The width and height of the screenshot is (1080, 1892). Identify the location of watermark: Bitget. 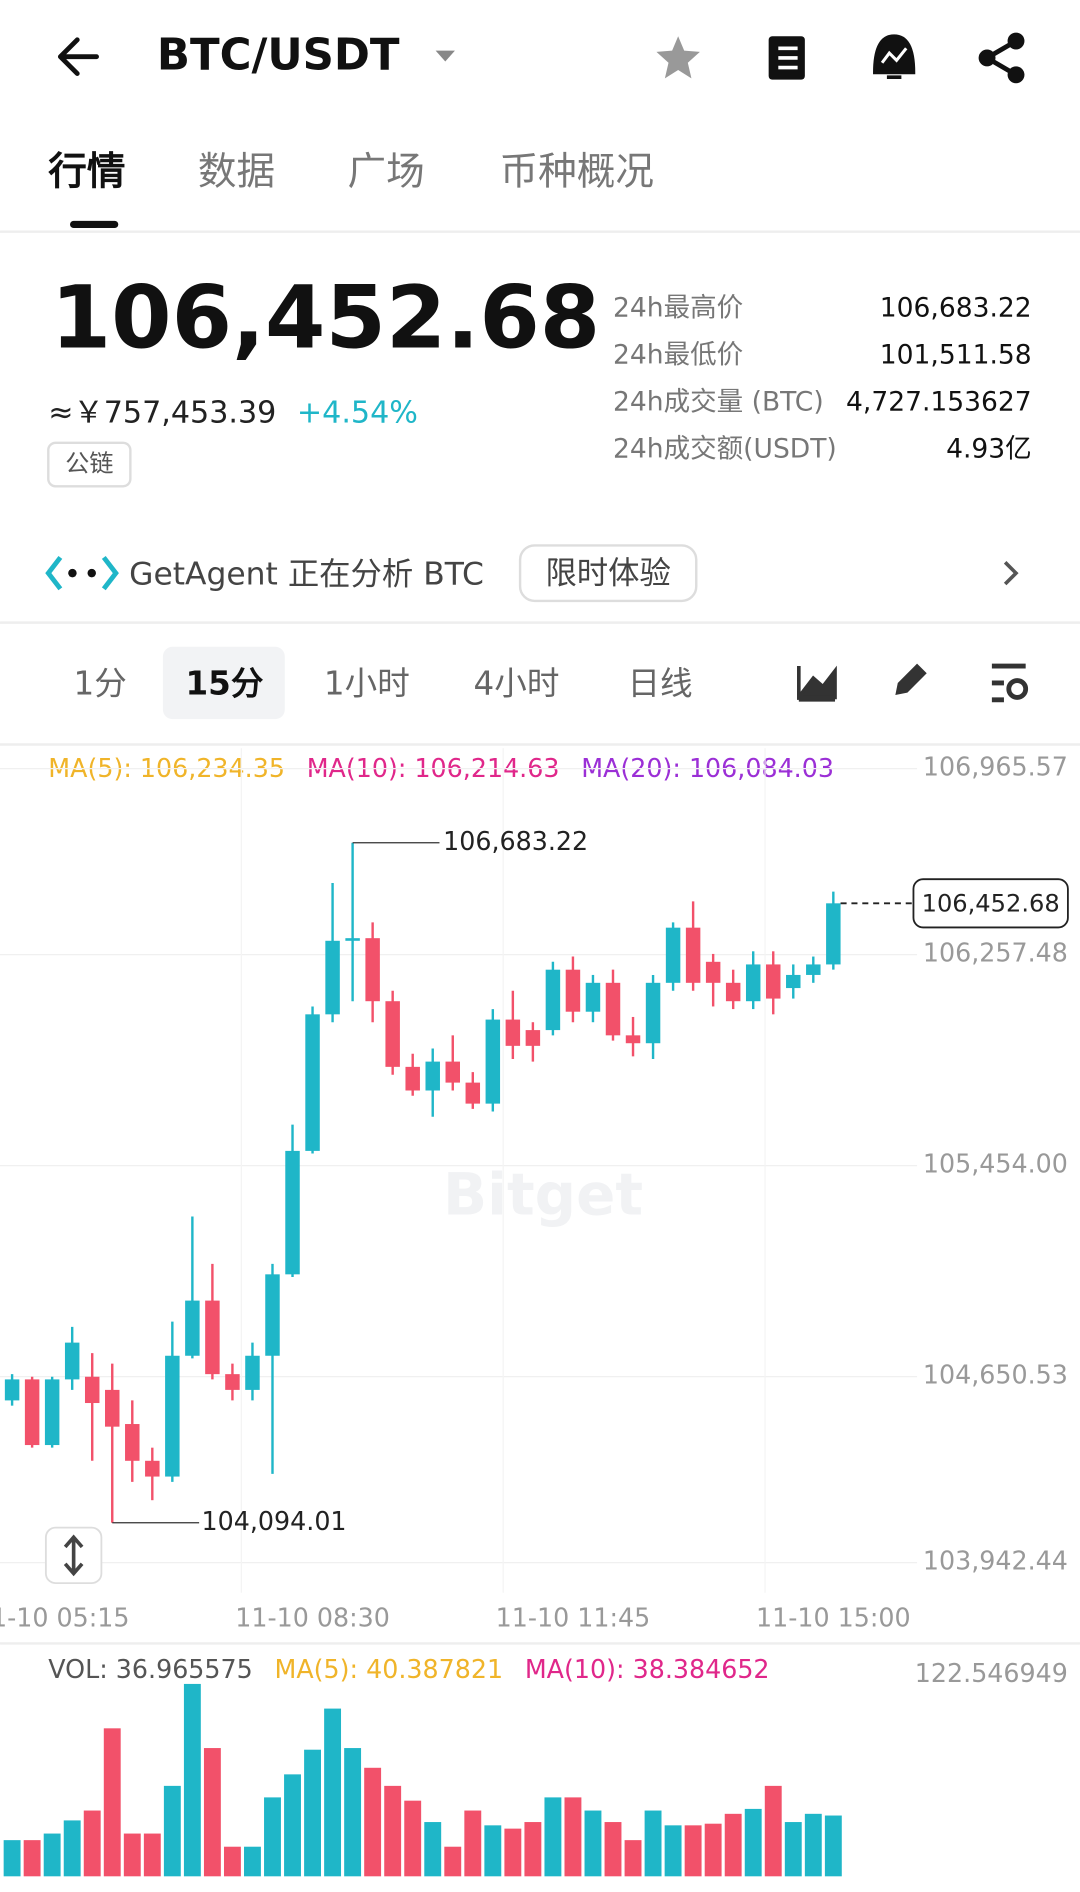
(543, 1194).